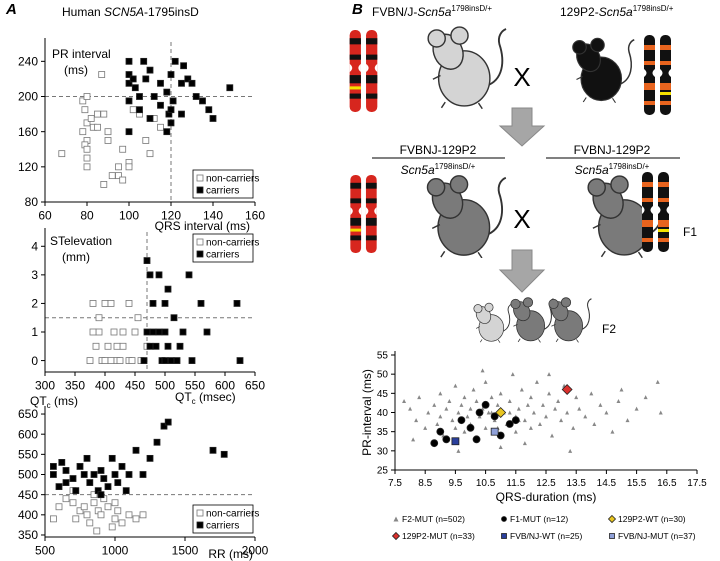 This screenshot has height=561, width=720. I want to click on x-axis-label: QRS interval (ms), so click(202, 226).